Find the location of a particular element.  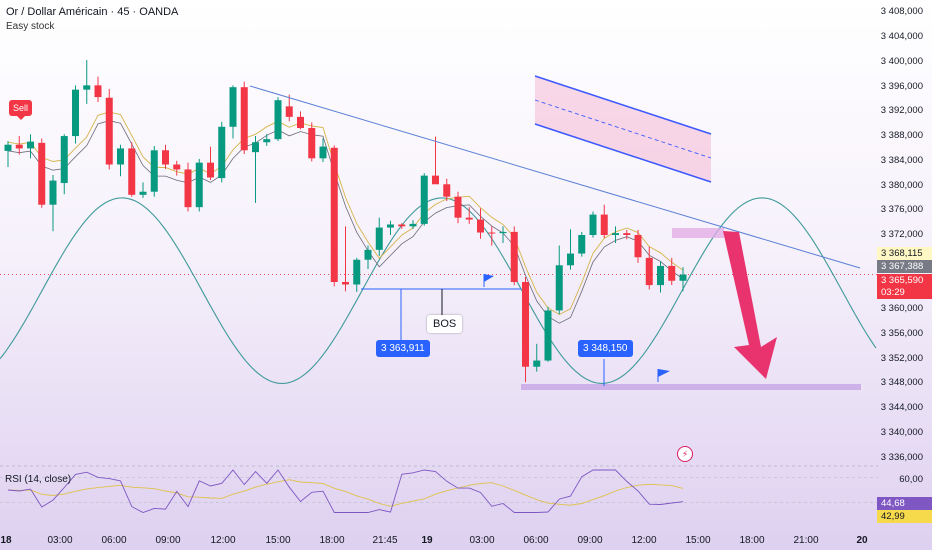

rsi-ma-line is located at coordinates (345, 493).